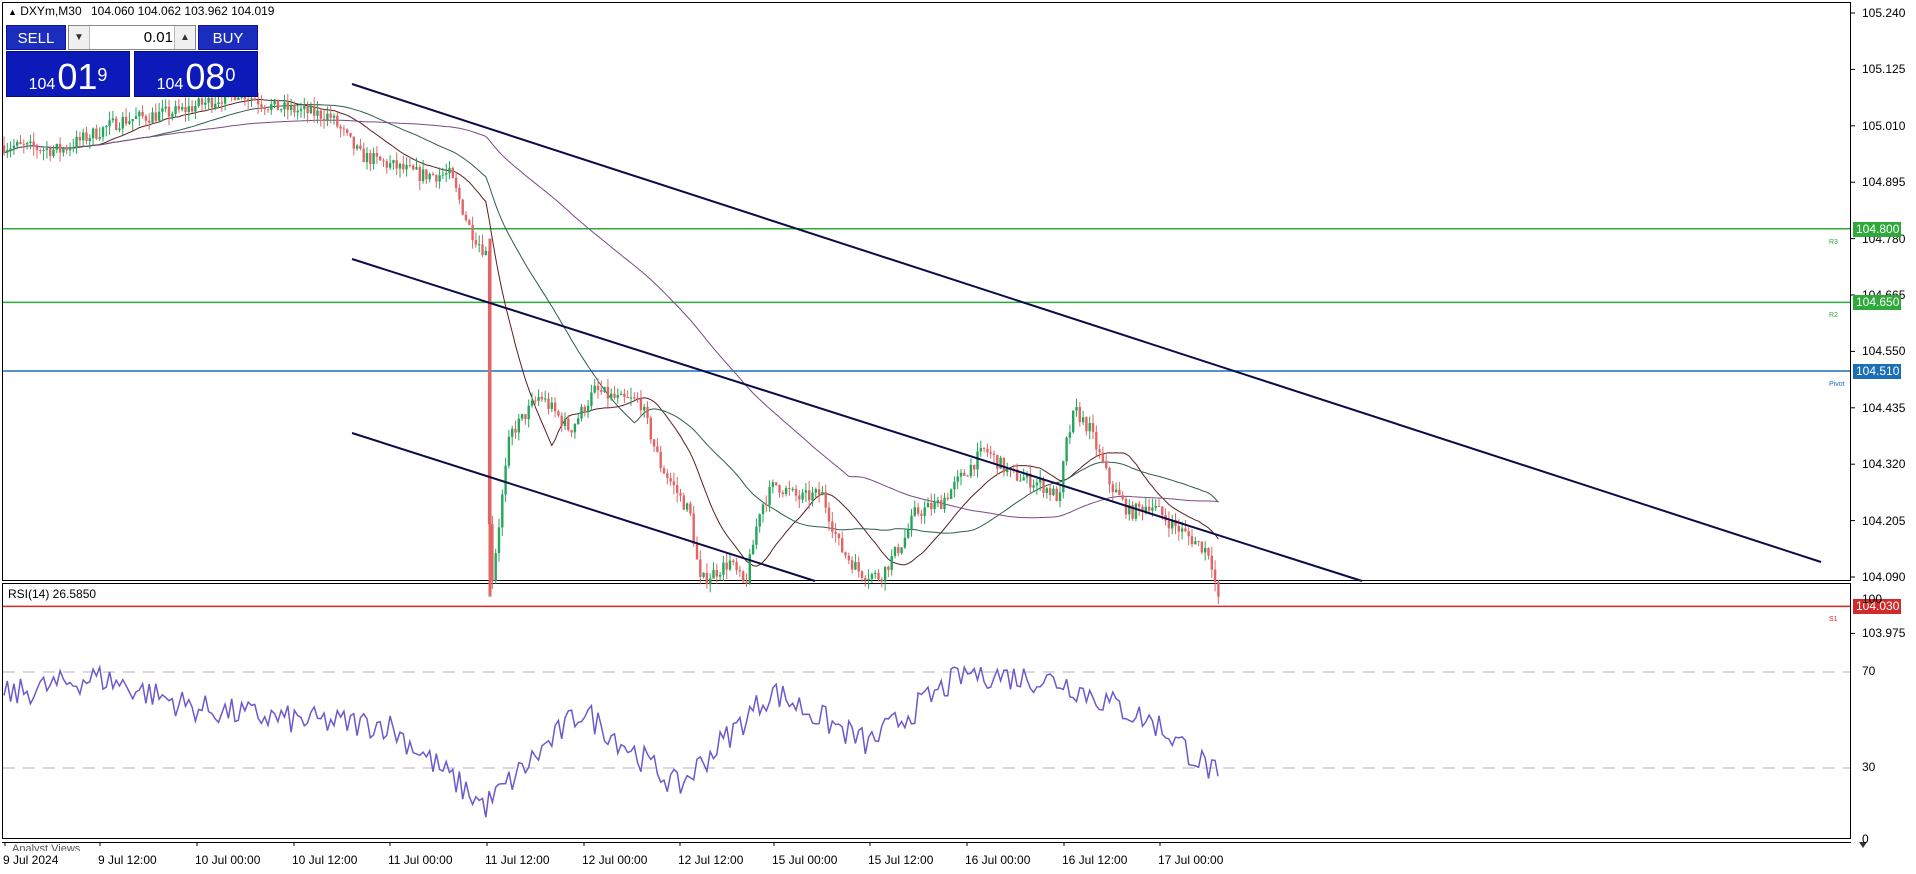 The image size is (1916, 874). I want to click on one-click-trading-panel: SELL ▼ 0.01 ▲ BUY 104019 104080, so click(132, 61).